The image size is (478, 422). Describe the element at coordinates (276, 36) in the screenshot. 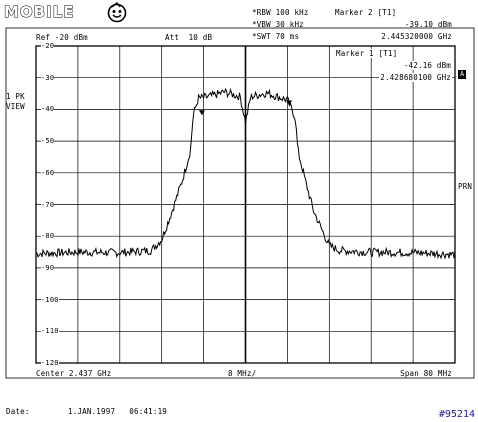

I see `swt-setting: *SWT 70 ms` at that location.